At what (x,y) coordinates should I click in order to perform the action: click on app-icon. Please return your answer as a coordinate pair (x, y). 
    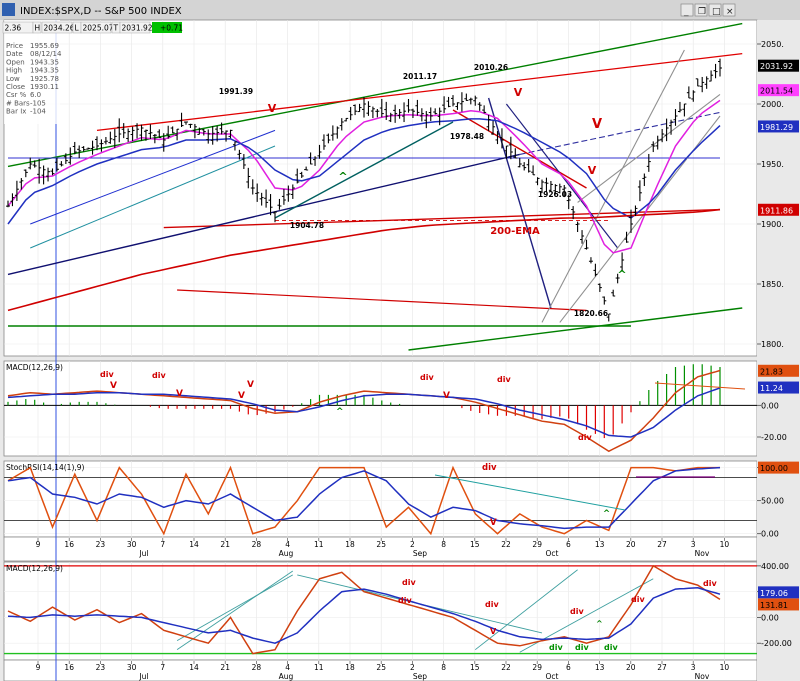
    Looking at the image, I should click on (8, 9).